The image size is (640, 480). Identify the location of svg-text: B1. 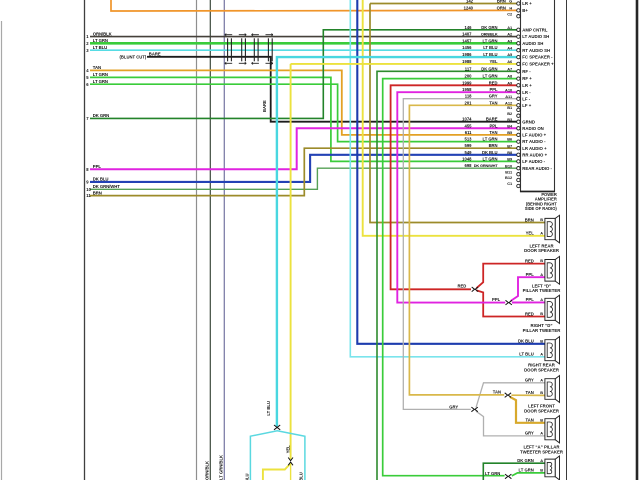
(510, 107).